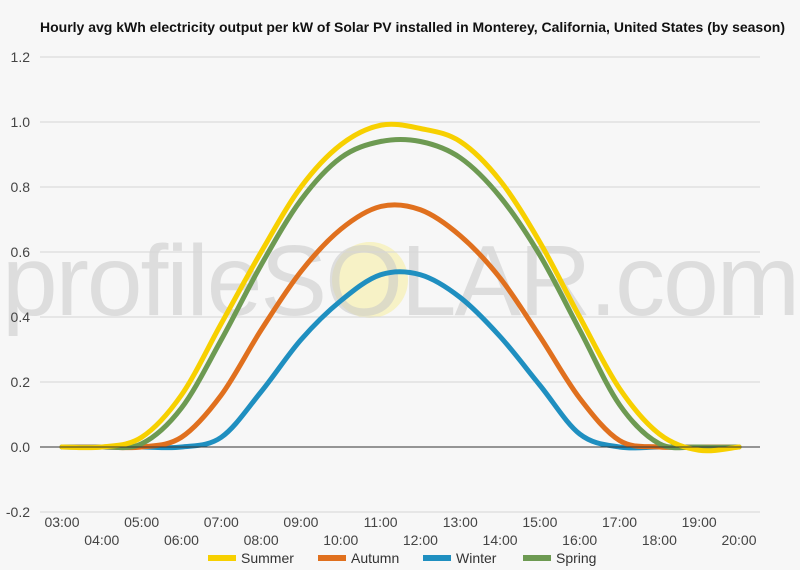 This screenshot has height=570, width=800. I want to click on x-tick-label: 16:00, so click(579, 540).